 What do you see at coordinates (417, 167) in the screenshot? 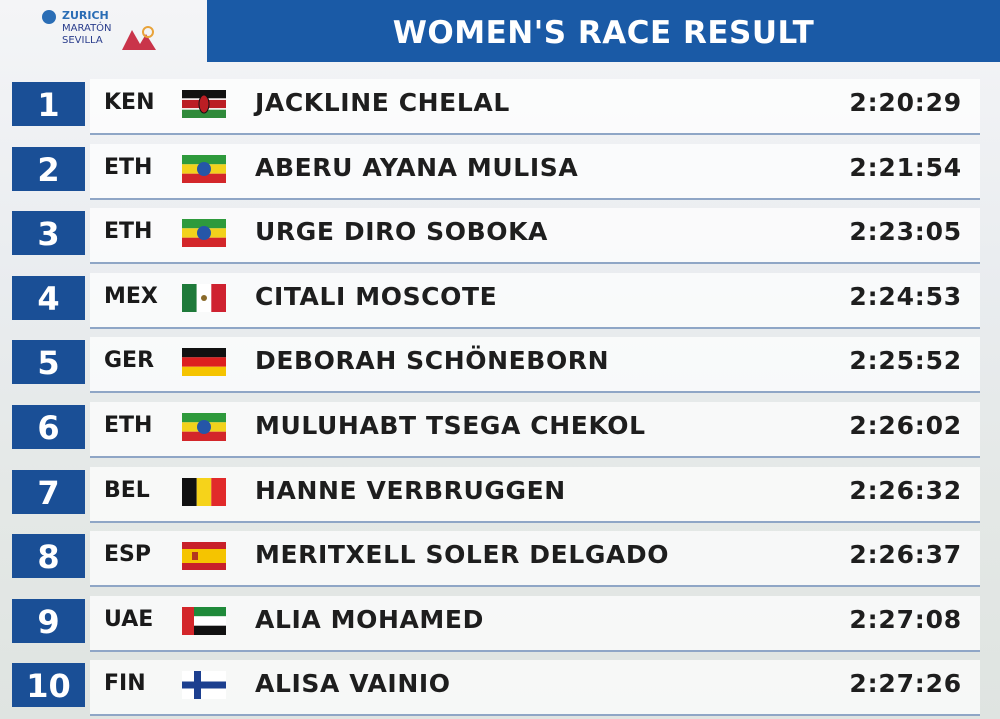
I see `athlete-name: ABERU AYANA MULISA` at bounding box center [417, 167].